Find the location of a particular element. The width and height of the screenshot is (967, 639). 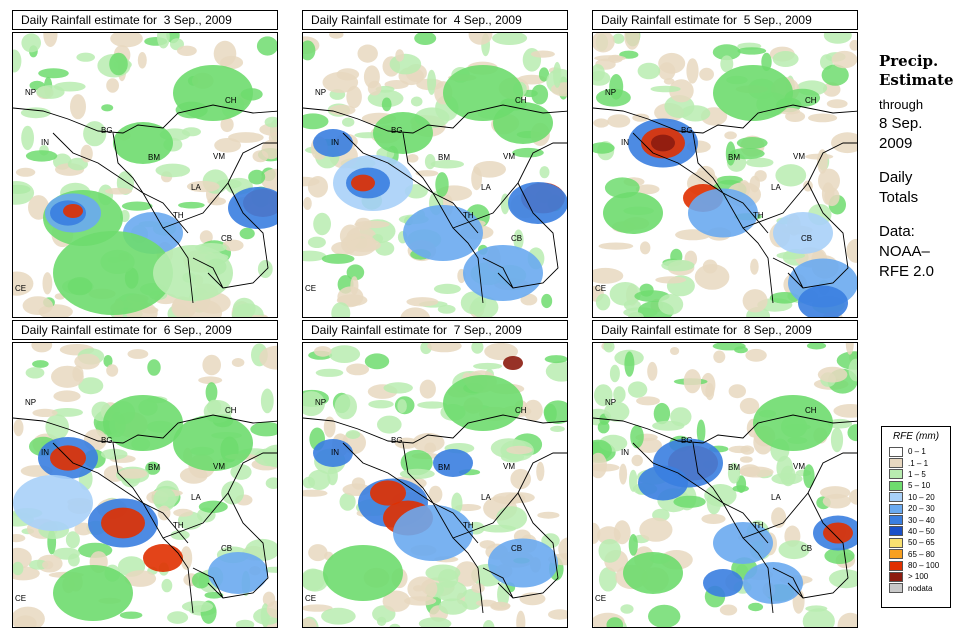

country-label-ce: CE is located at coordinates (310, 288).